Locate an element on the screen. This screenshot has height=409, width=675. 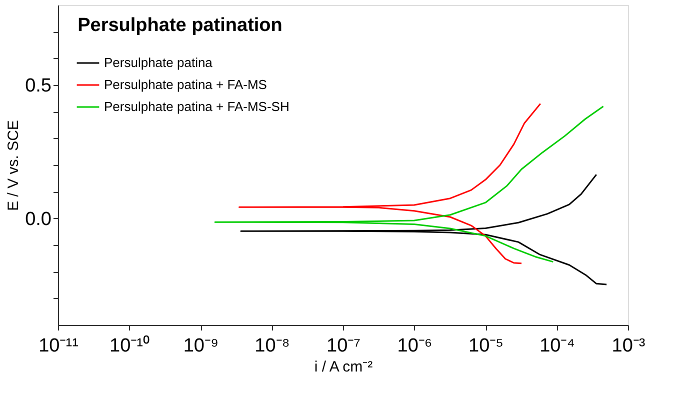
y-axis-title: E / V vs. SCE is located at coordinates (13, 165).